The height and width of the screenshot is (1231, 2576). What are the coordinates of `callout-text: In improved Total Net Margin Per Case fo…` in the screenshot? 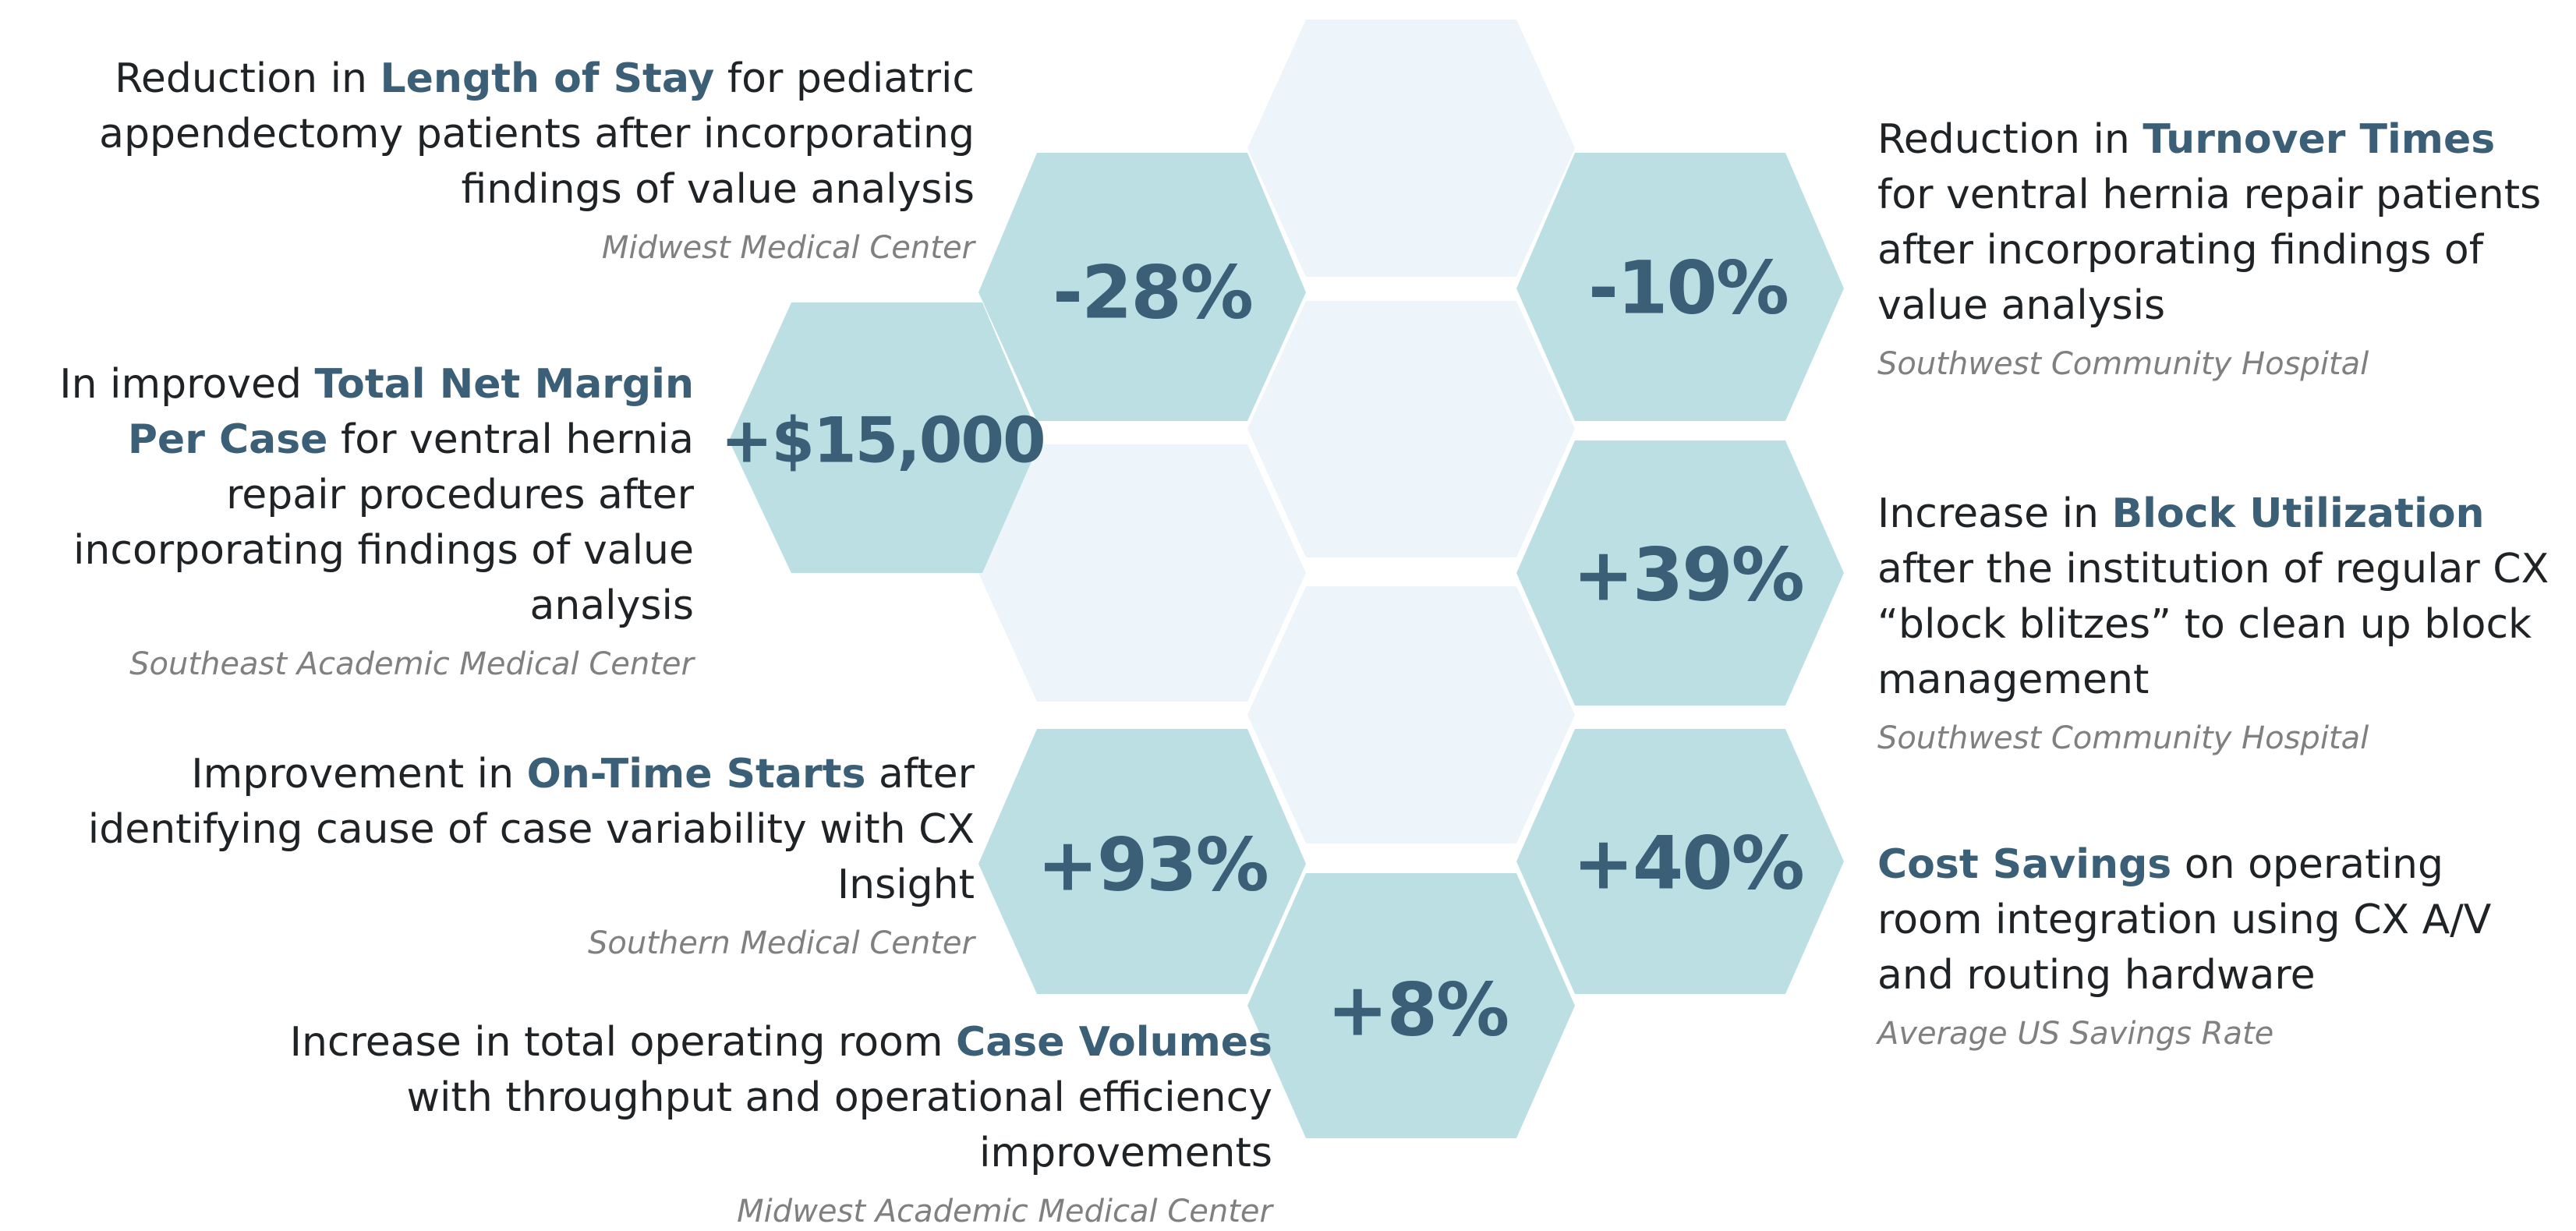 It's located at (376, 495).